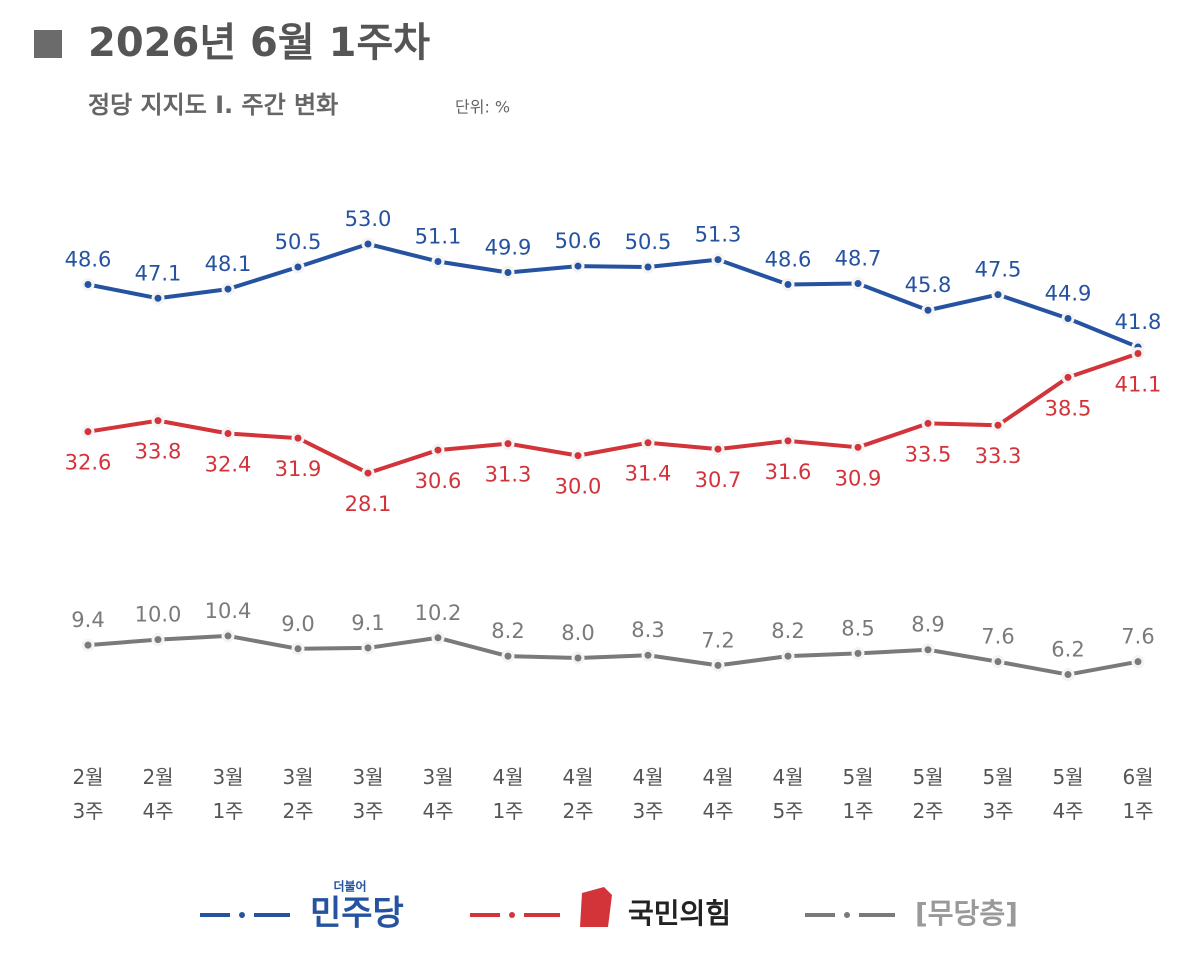 The image size is (1200, 962). I want to click on x-tick-label: 5월 3주, so click(997, 794).